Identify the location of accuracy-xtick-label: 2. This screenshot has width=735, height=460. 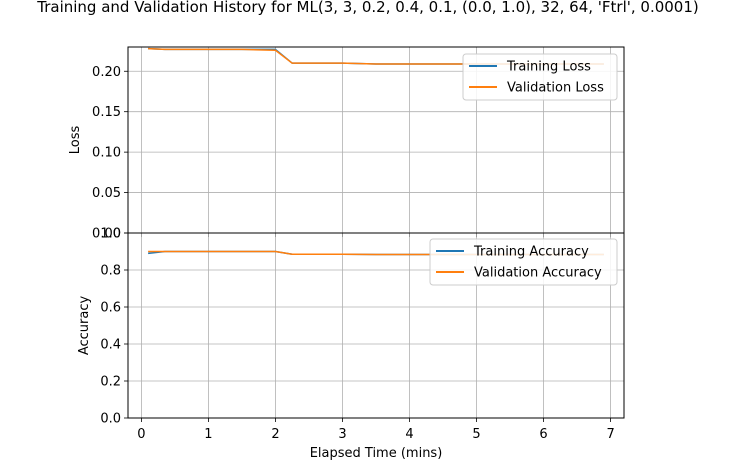
(275, 434).